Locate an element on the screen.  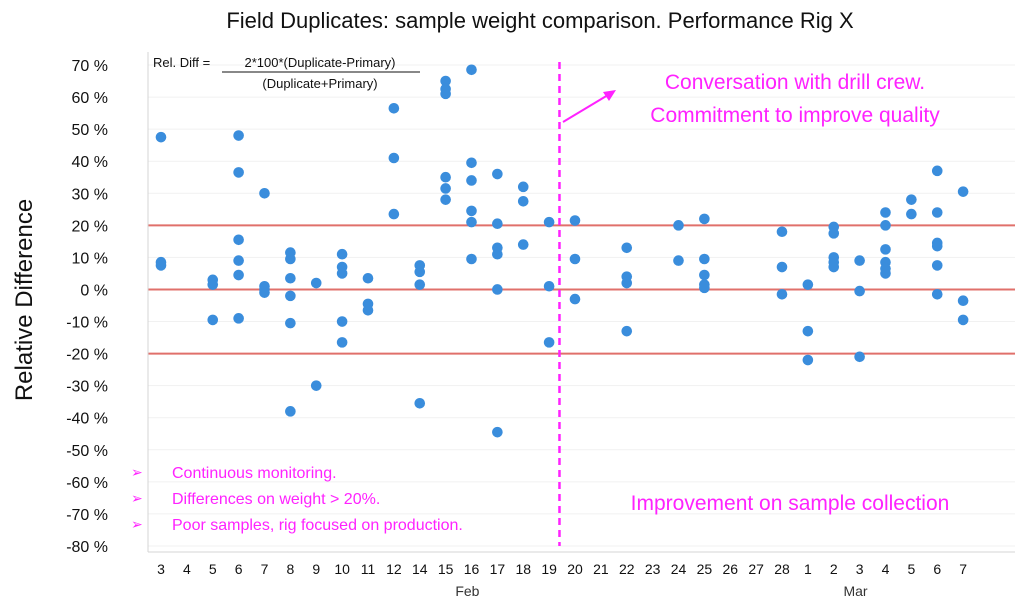
y-tick-label: -60 % is located at coordinates (87, 483).